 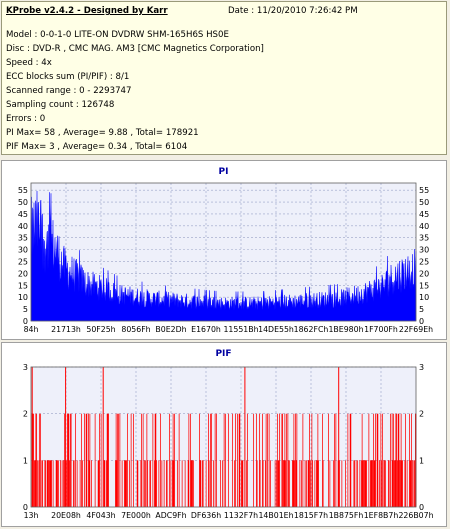 What do you see at coordinates (345, 329) in the screenshot?
I see `x-tick-label: 1BE980h` at bounding box center [345, 329].